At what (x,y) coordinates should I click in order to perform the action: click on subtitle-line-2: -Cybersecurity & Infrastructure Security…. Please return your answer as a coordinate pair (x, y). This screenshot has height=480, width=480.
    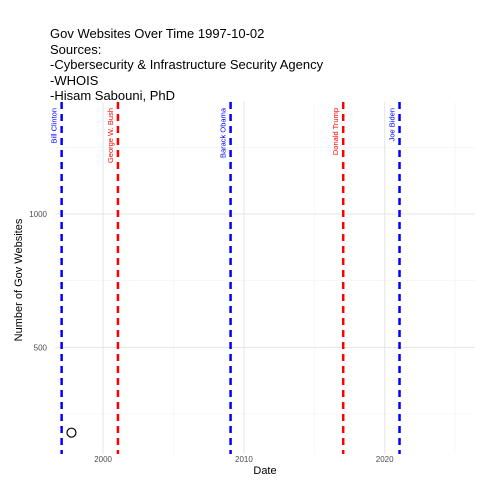
    Looking at the image, I should click on (187, 64).